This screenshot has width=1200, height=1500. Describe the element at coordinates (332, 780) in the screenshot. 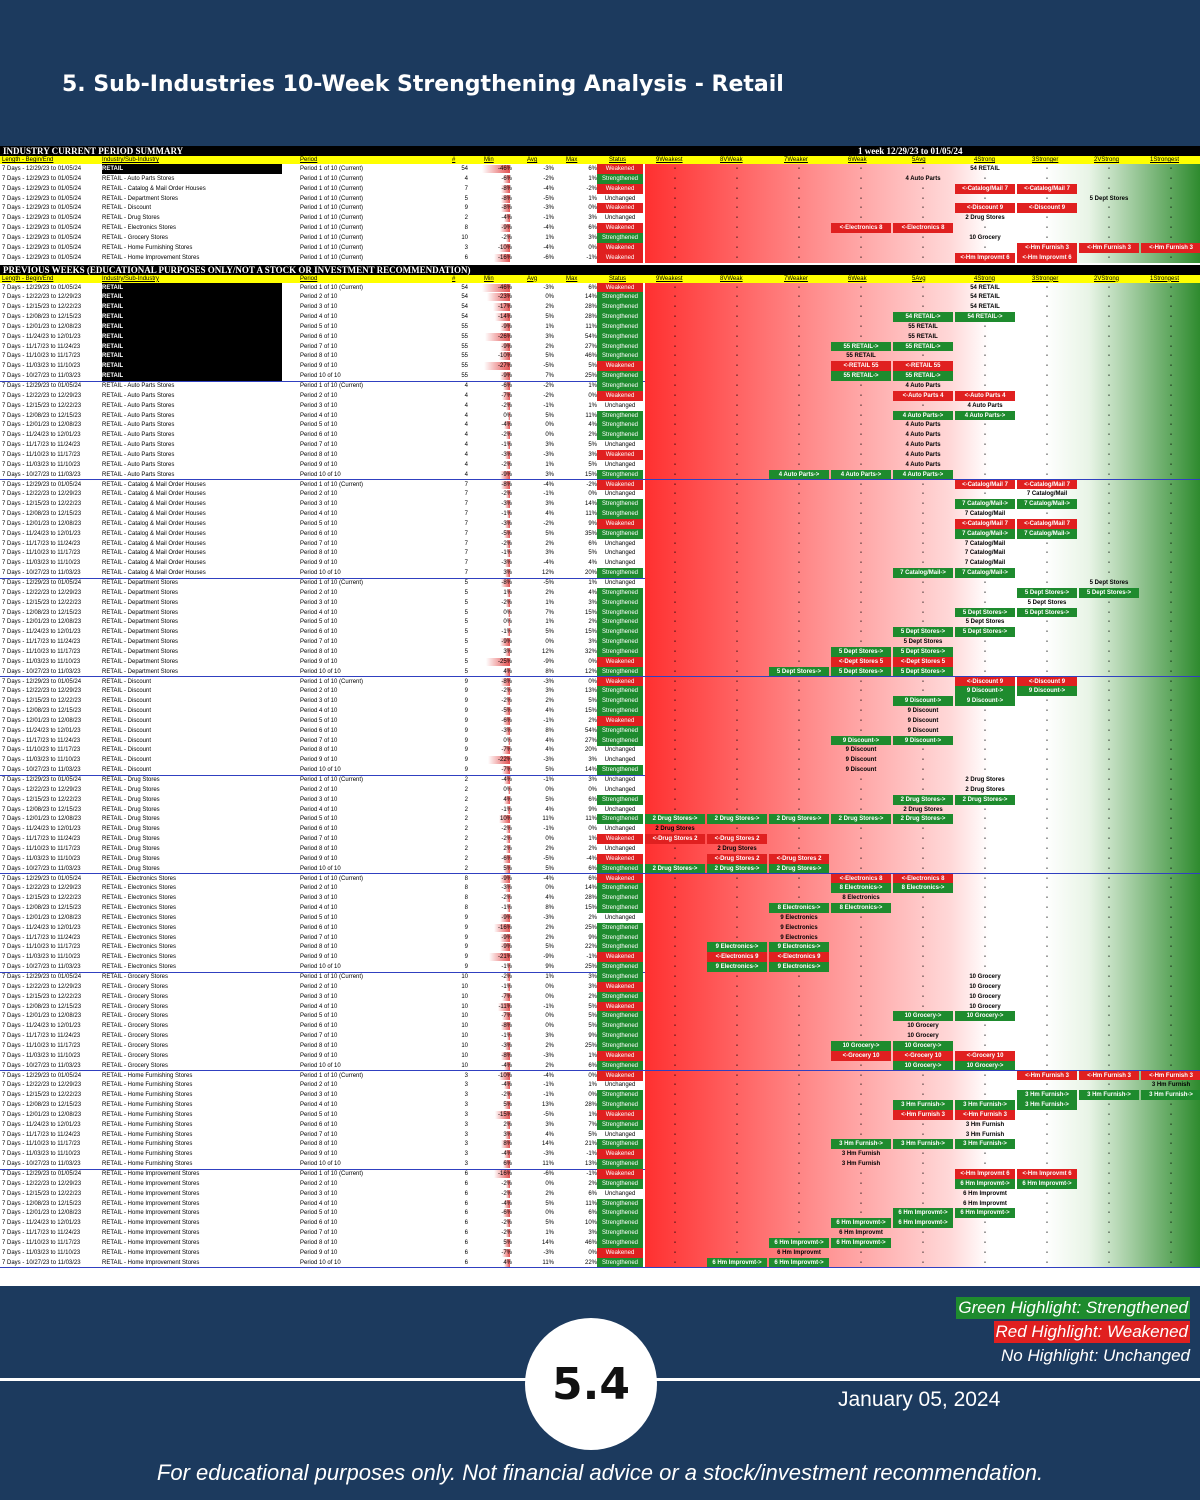

I see `period-cell: Period 1 of 10 (Current)` at that location.